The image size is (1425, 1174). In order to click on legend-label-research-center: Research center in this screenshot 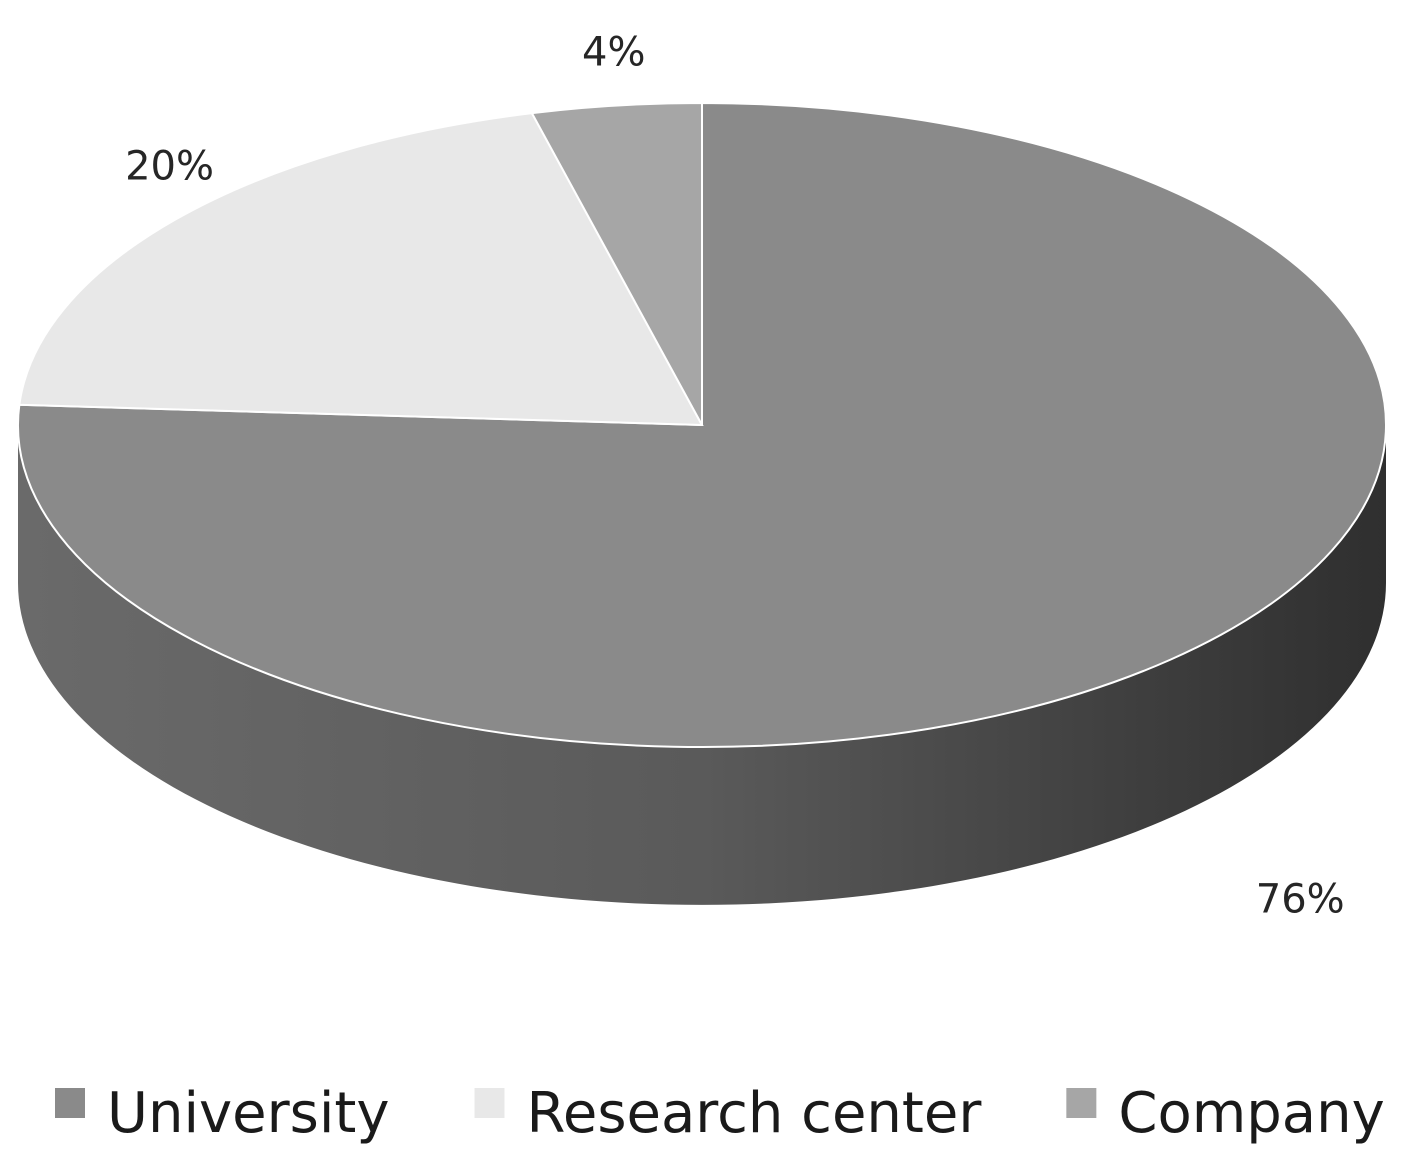, I will do `click(755, 1113)`.